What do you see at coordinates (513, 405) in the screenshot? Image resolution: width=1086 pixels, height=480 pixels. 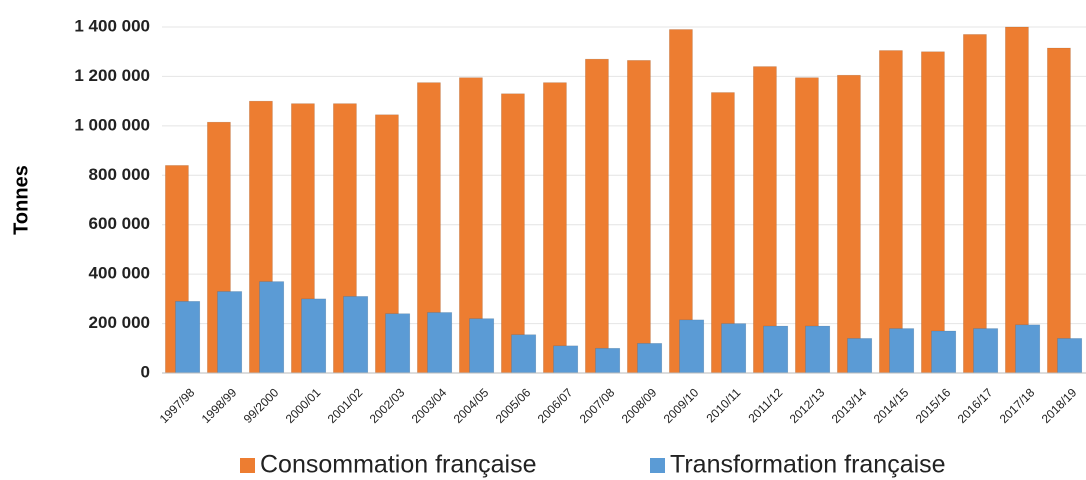 I see `x-tick-label: 2005/06` at bounding box center [513, 405].